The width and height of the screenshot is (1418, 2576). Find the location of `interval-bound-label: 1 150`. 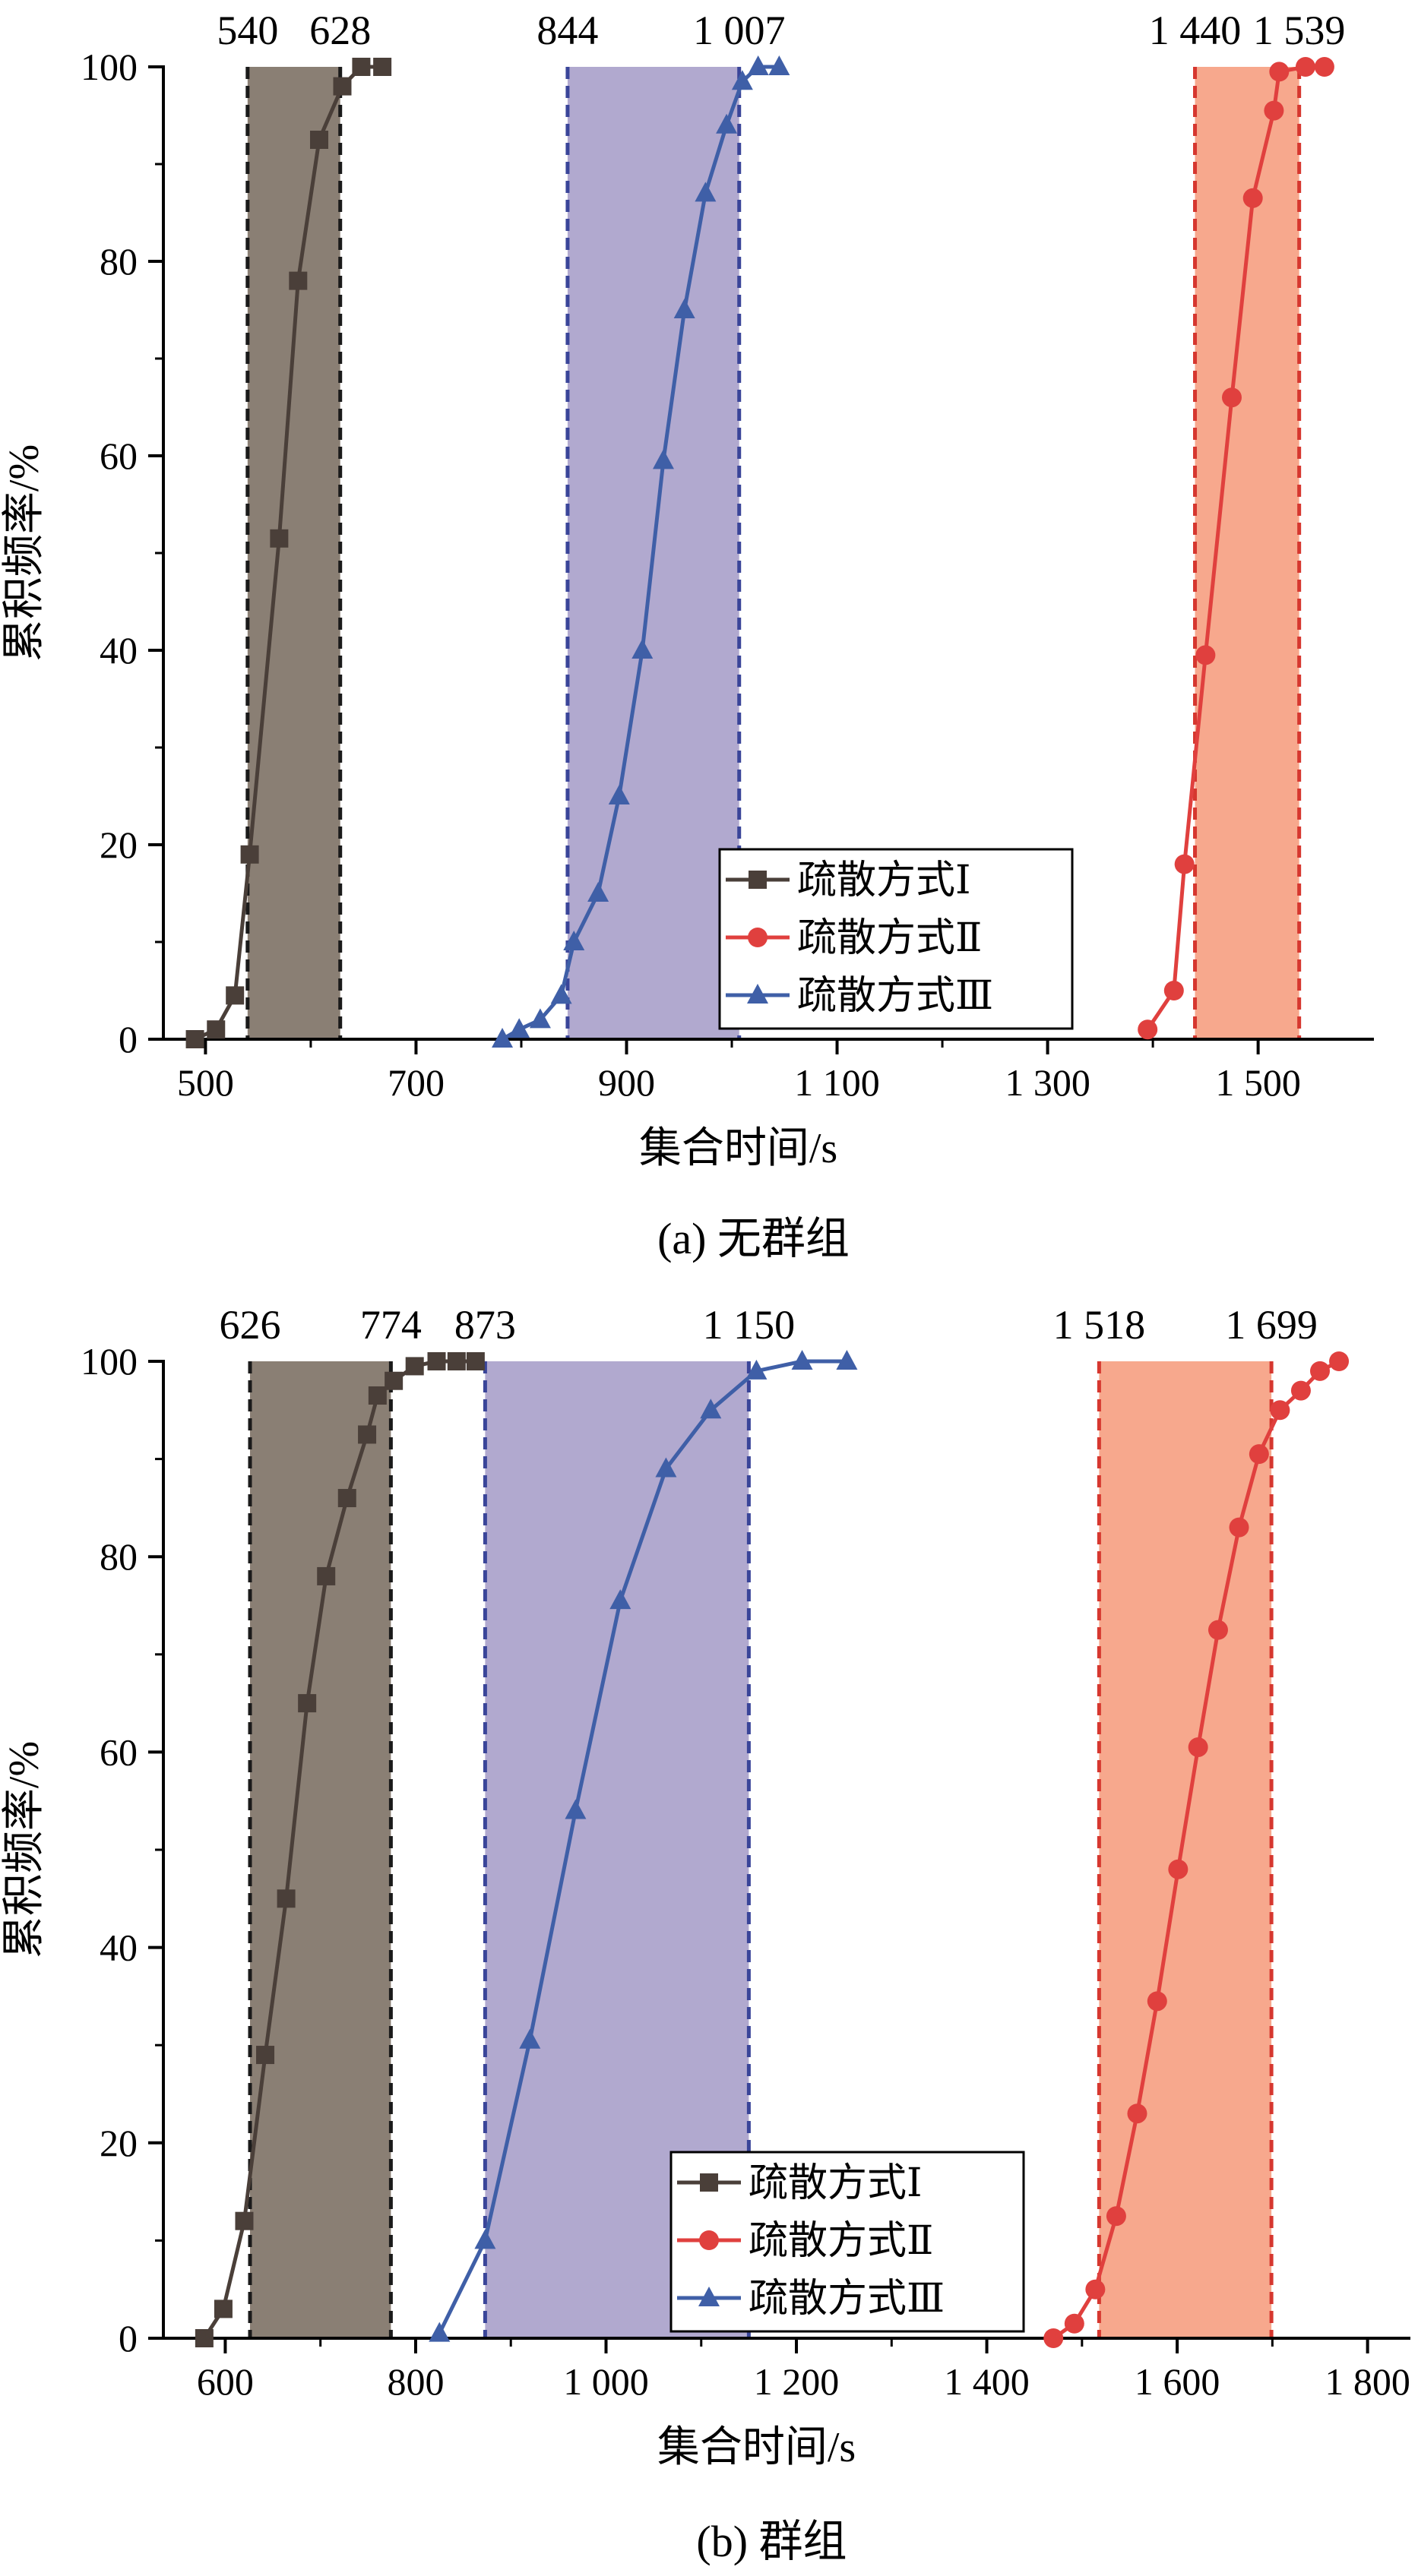

interval-bound-label: 1 150 is located at coordinates (749, 1325).